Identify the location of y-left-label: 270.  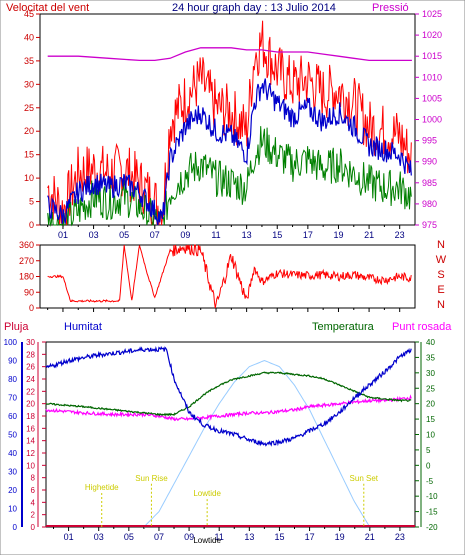
(26, 261).